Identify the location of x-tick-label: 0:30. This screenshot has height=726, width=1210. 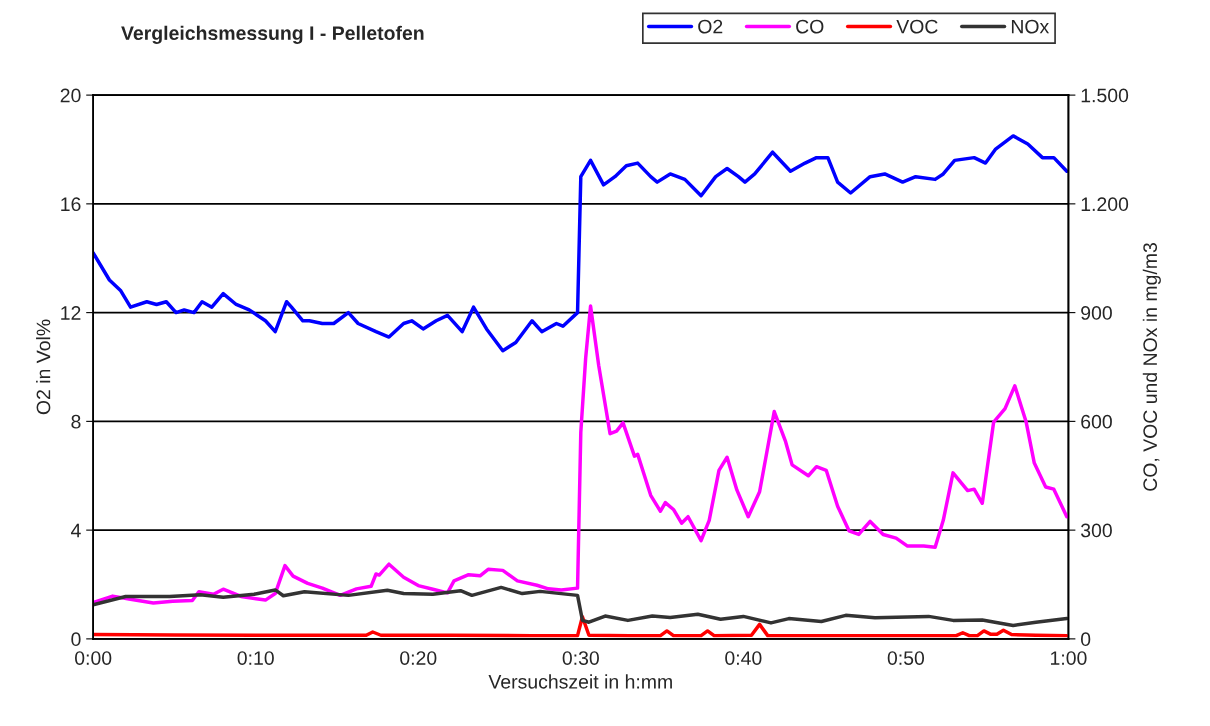
(580, 658).